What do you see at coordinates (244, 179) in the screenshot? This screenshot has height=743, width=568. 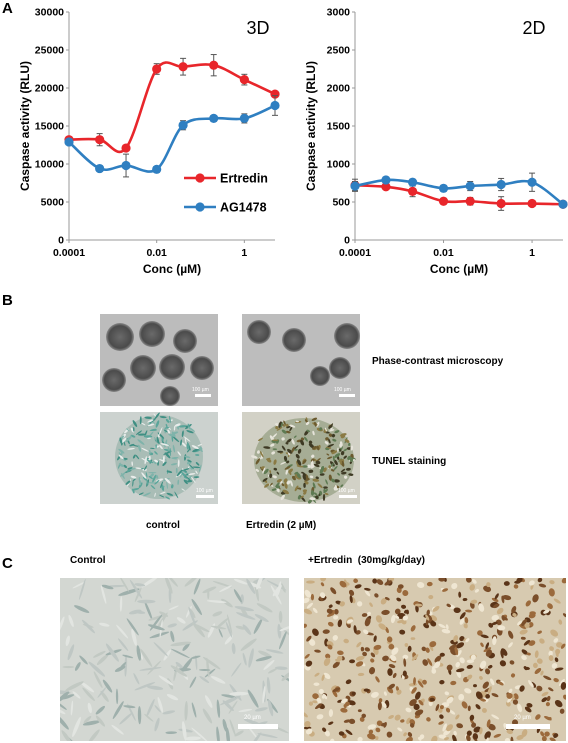 I see `legend-label: Ertredin` at bounding box center [244, 179].